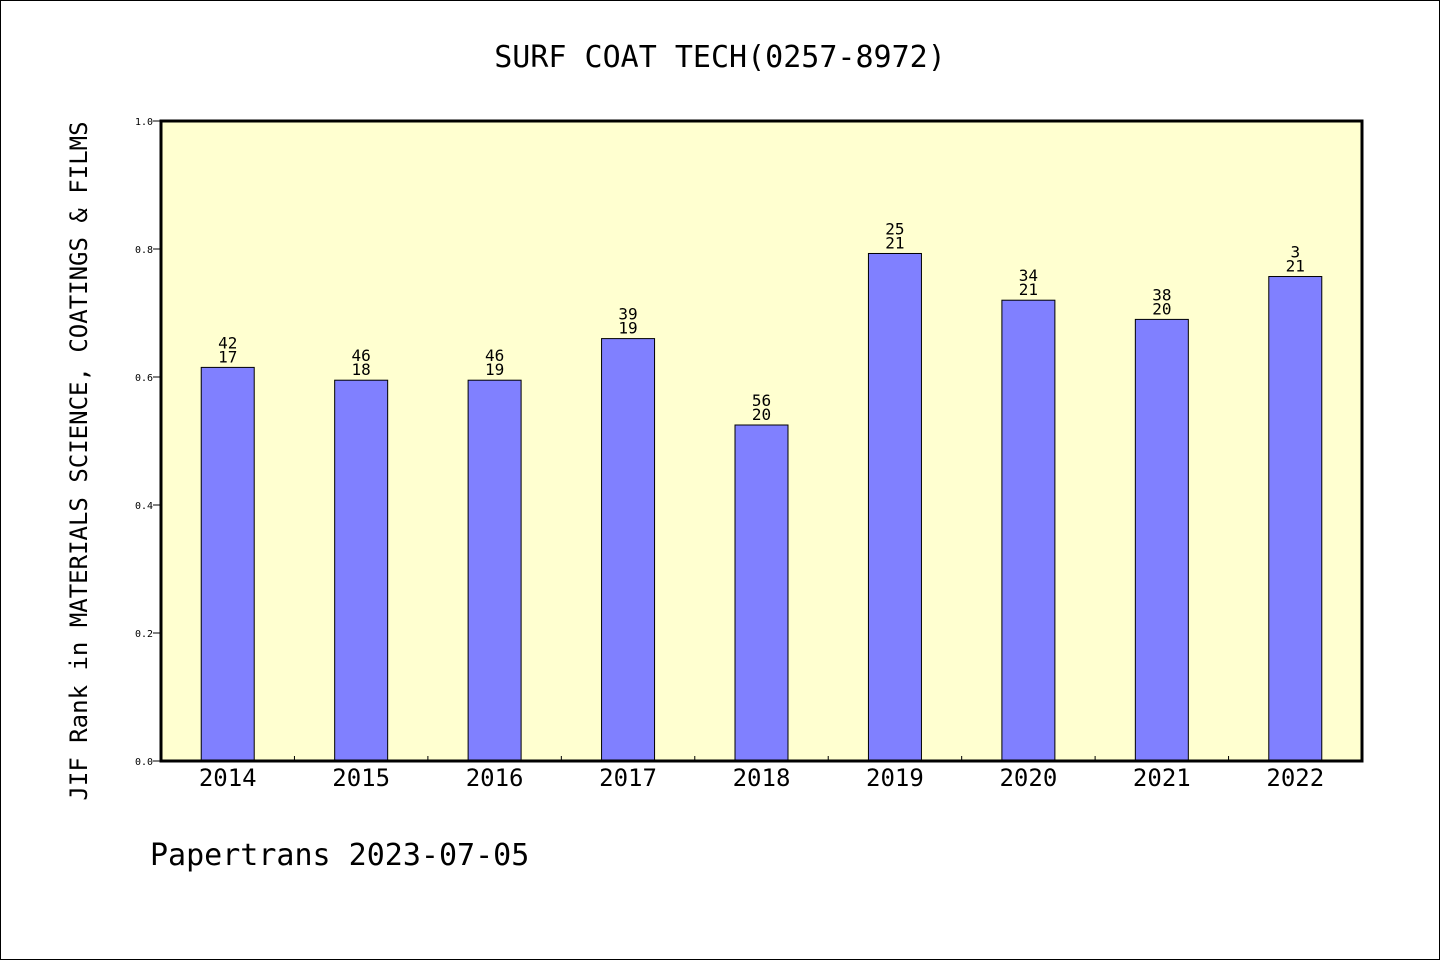 This screenshot has width=1440, height=960. I want to click on bar-label-top: 34, so click(1028, 275).